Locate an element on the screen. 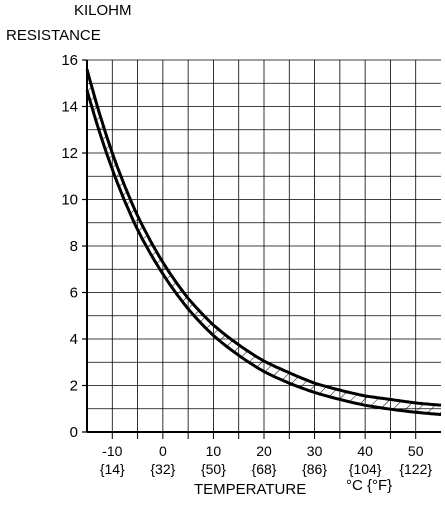  y-tick-label: 6 is located at coordinates (74, 293).